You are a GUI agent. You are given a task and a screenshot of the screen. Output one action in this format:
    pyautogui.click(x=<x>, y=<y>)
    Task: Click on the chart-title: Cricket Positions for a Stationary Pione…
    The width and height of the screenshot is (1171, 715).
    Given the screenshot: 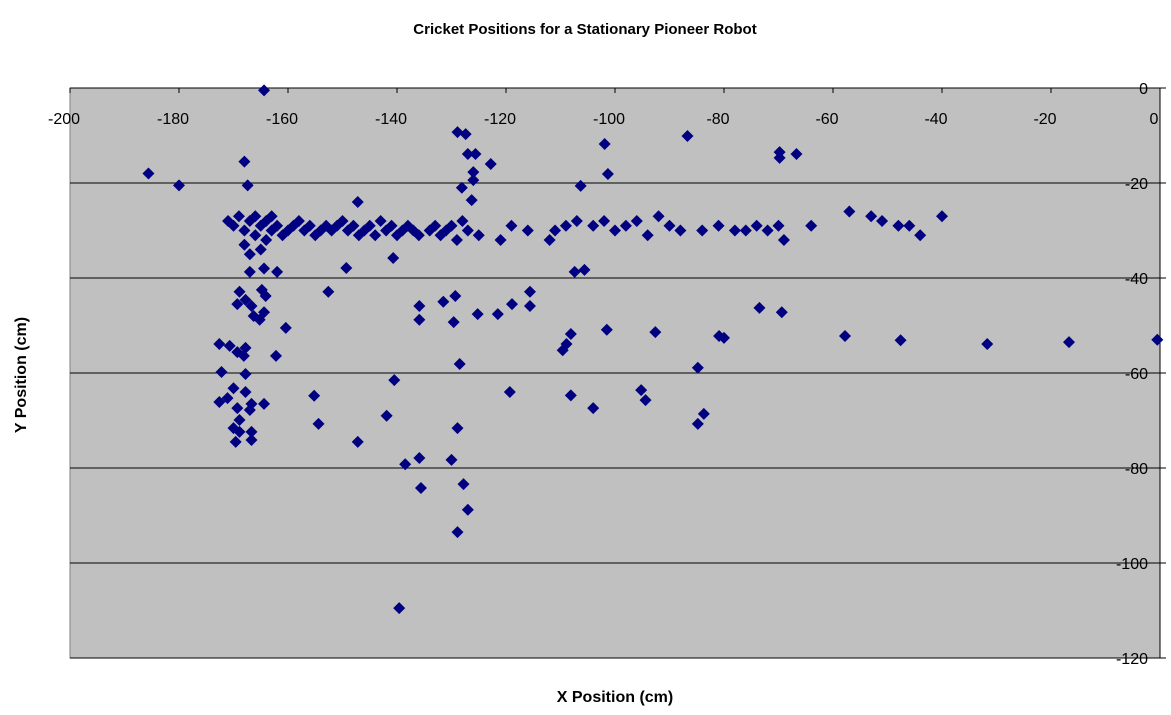 What is the action you would take?
    pyautogui.click(x=584, y=29)
    